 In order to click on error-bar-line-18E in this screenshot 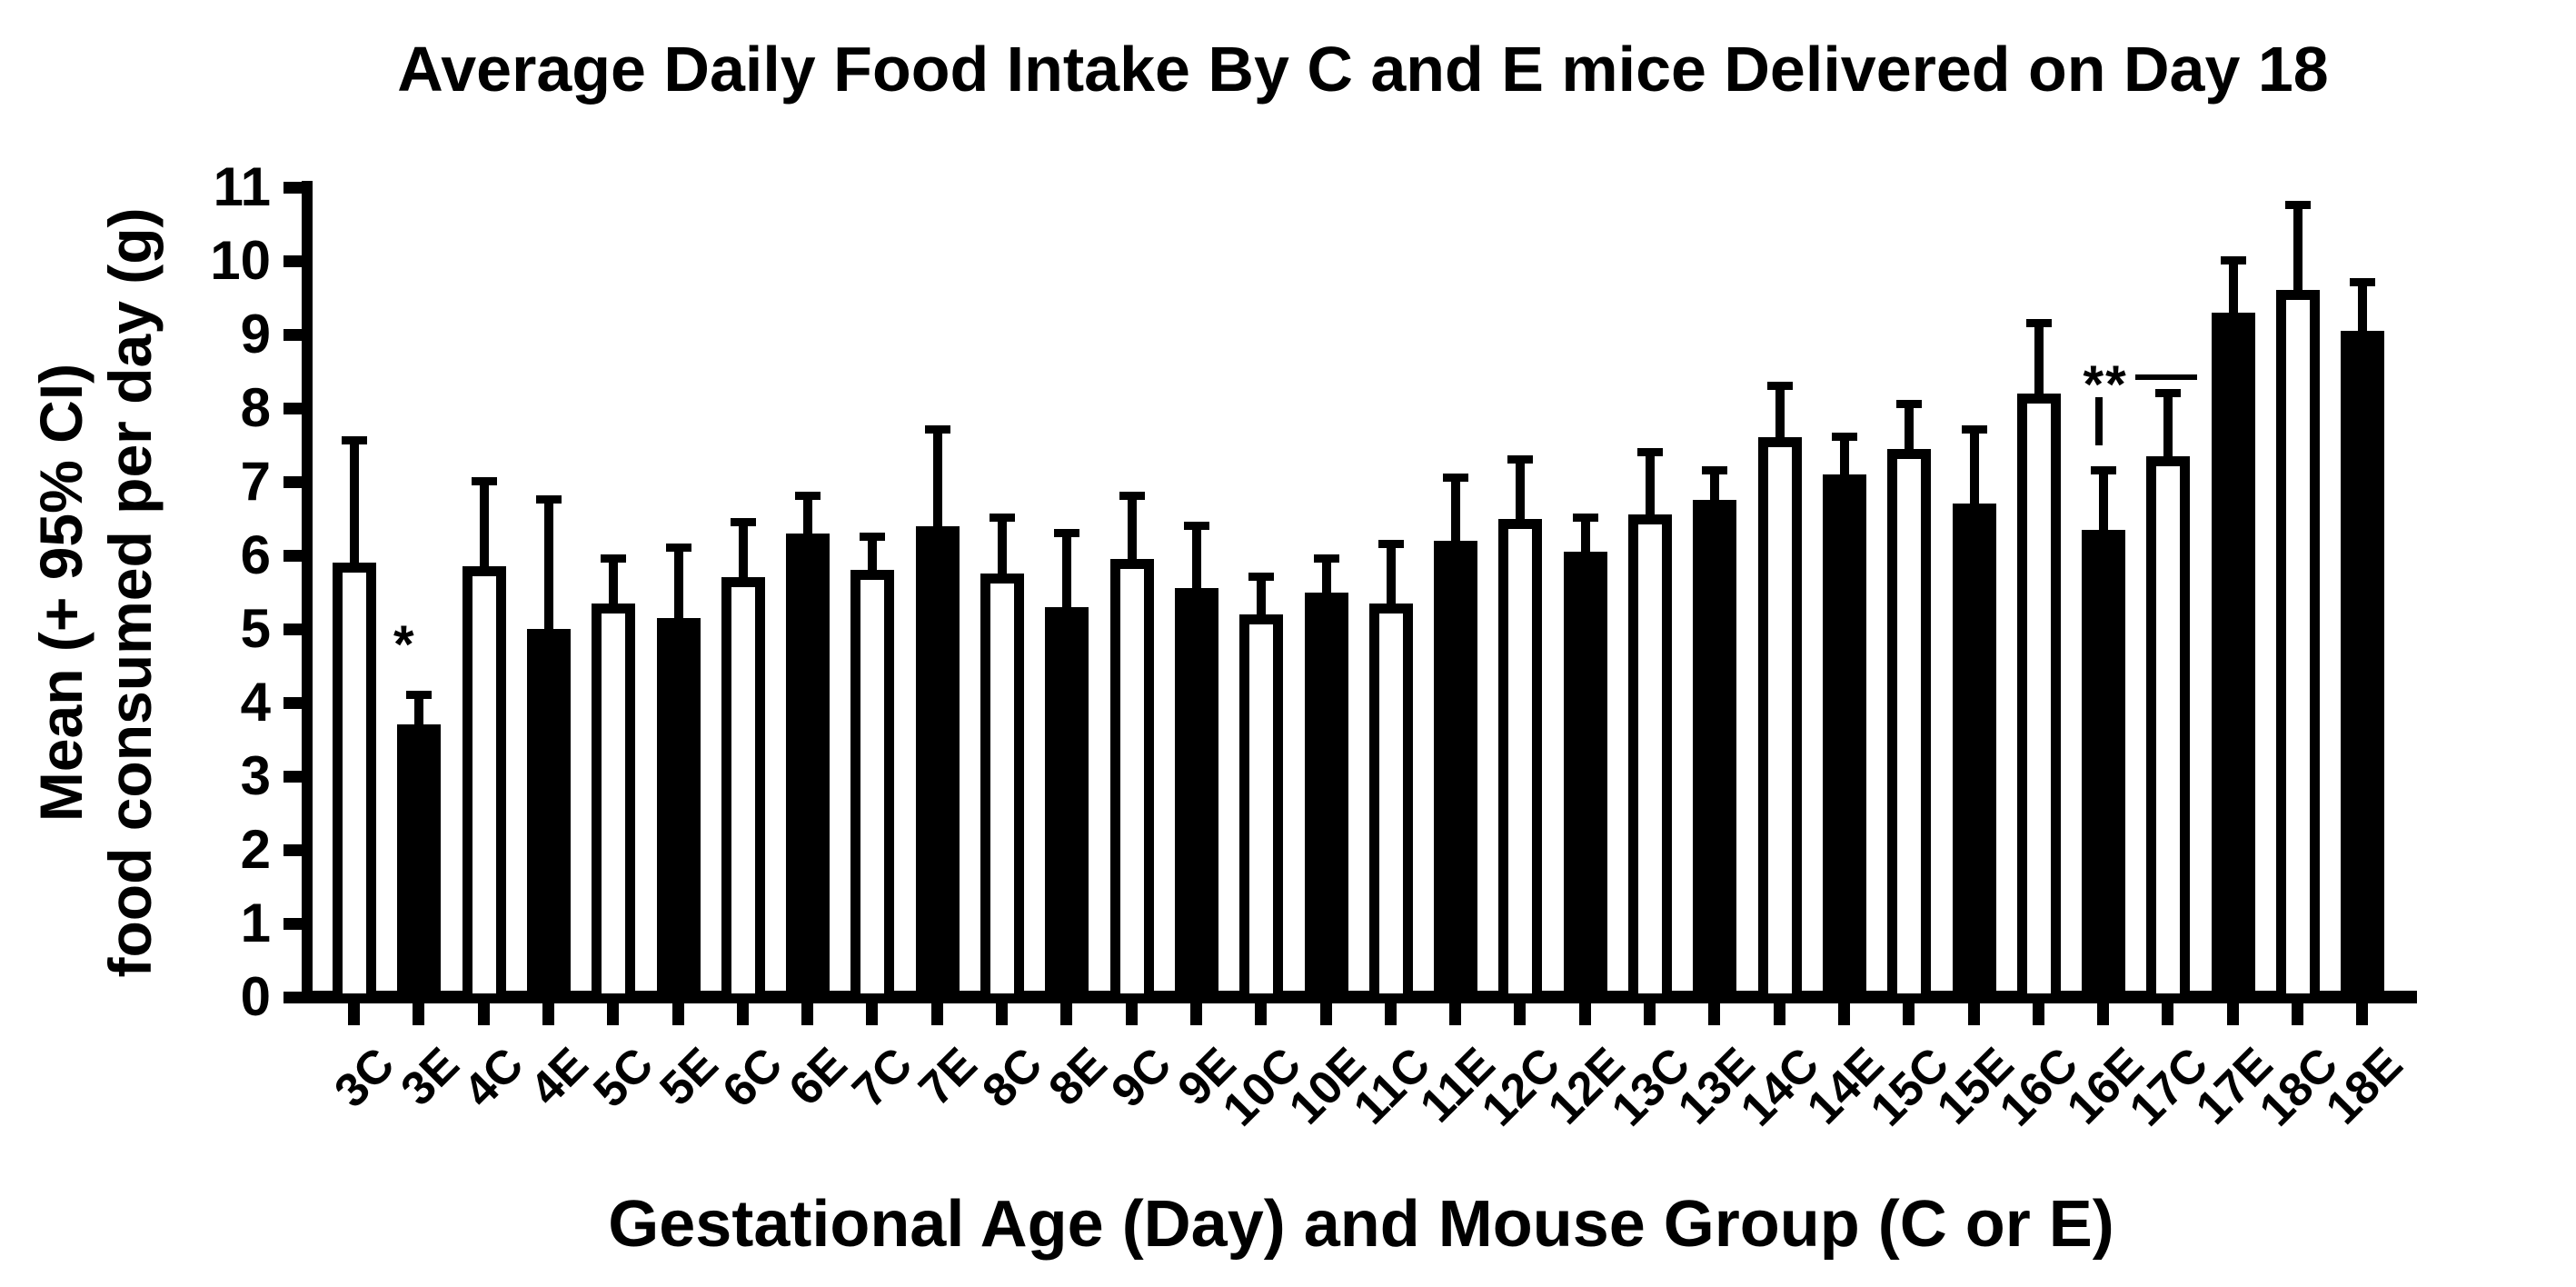, I will do `click(2363, 306)`.